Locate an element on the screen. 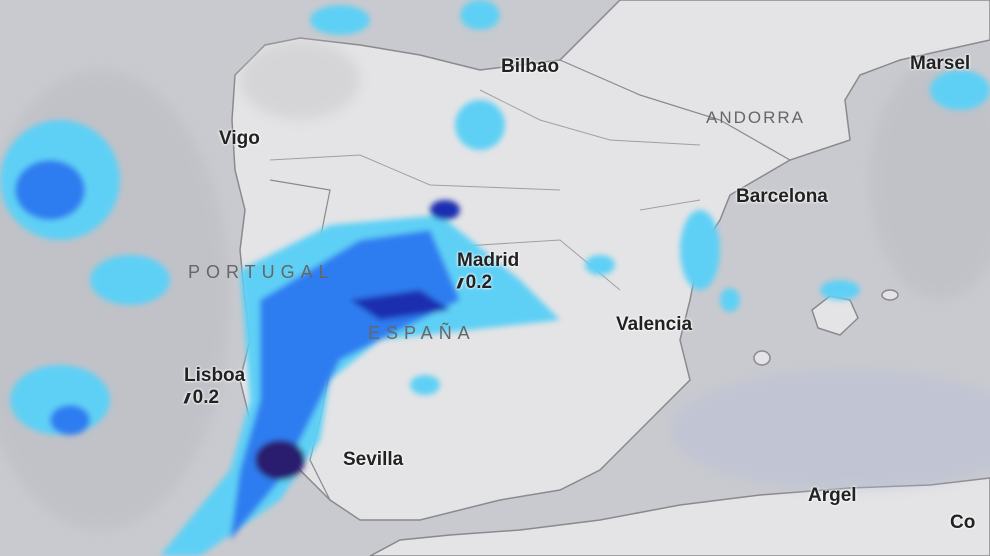 The height and width of the screenshot is (556, 990). island-mallorca is located at coordinates (835, 315).